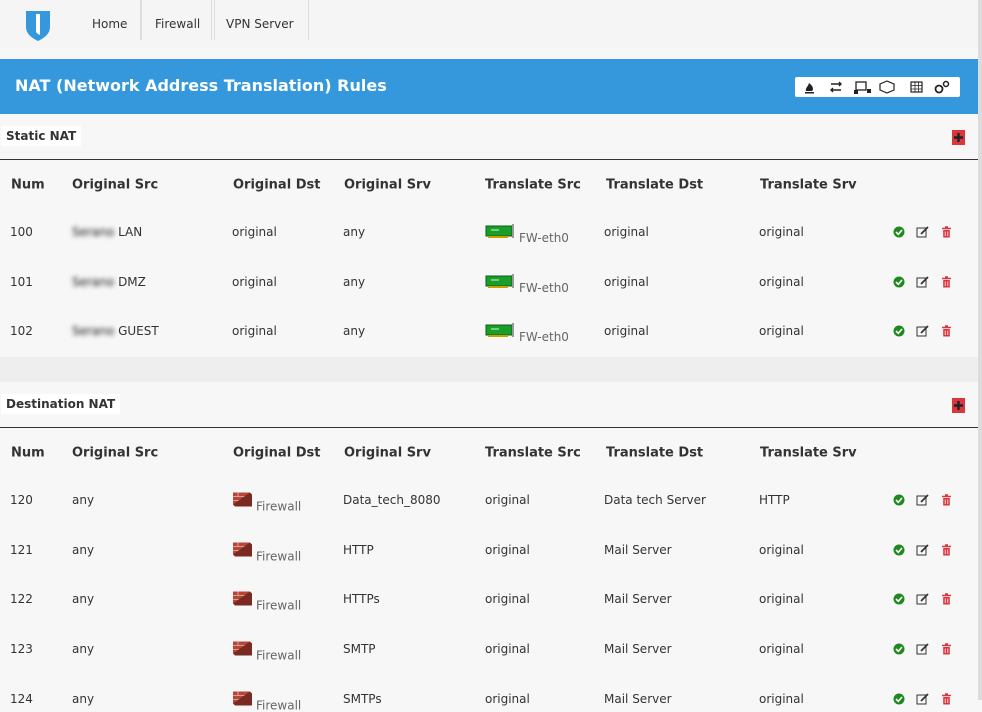  What do you see at coordinates (489, 159) in the screenshot?
I see `divider` at bounding box center [489, 159].